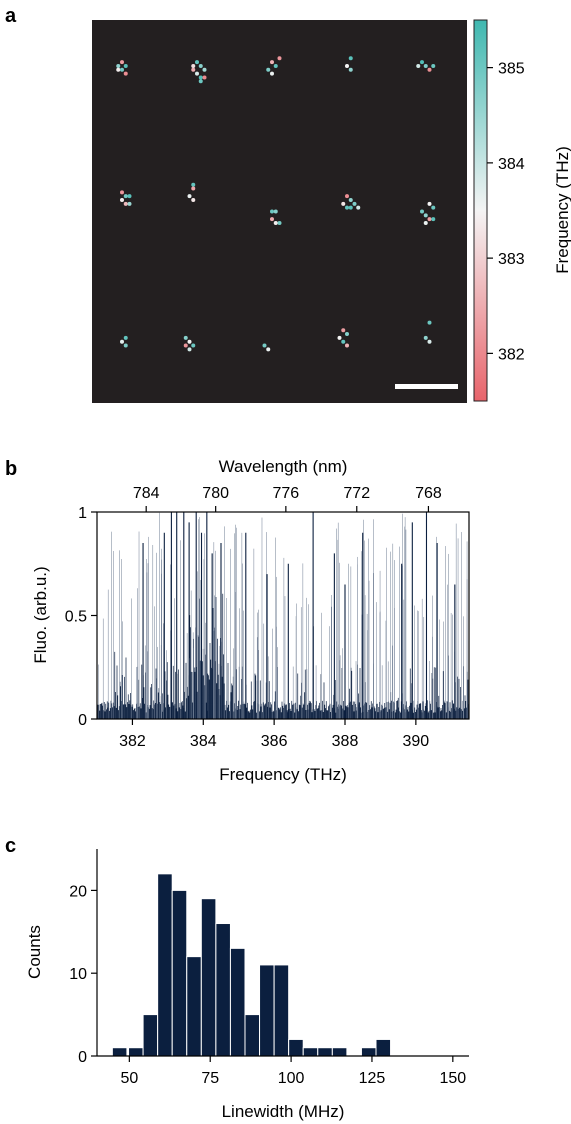 The image size is (571, 1124). What do you see at coordinates (215, 493) in the screenshot?
I see `top-x-tick-label: 780` at bounding box center [215, 493].